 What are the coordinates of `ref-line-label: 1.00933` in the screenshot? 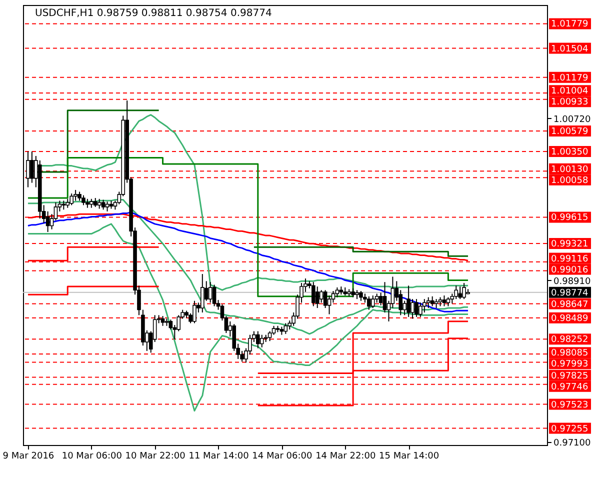 It's located at (569, 103).